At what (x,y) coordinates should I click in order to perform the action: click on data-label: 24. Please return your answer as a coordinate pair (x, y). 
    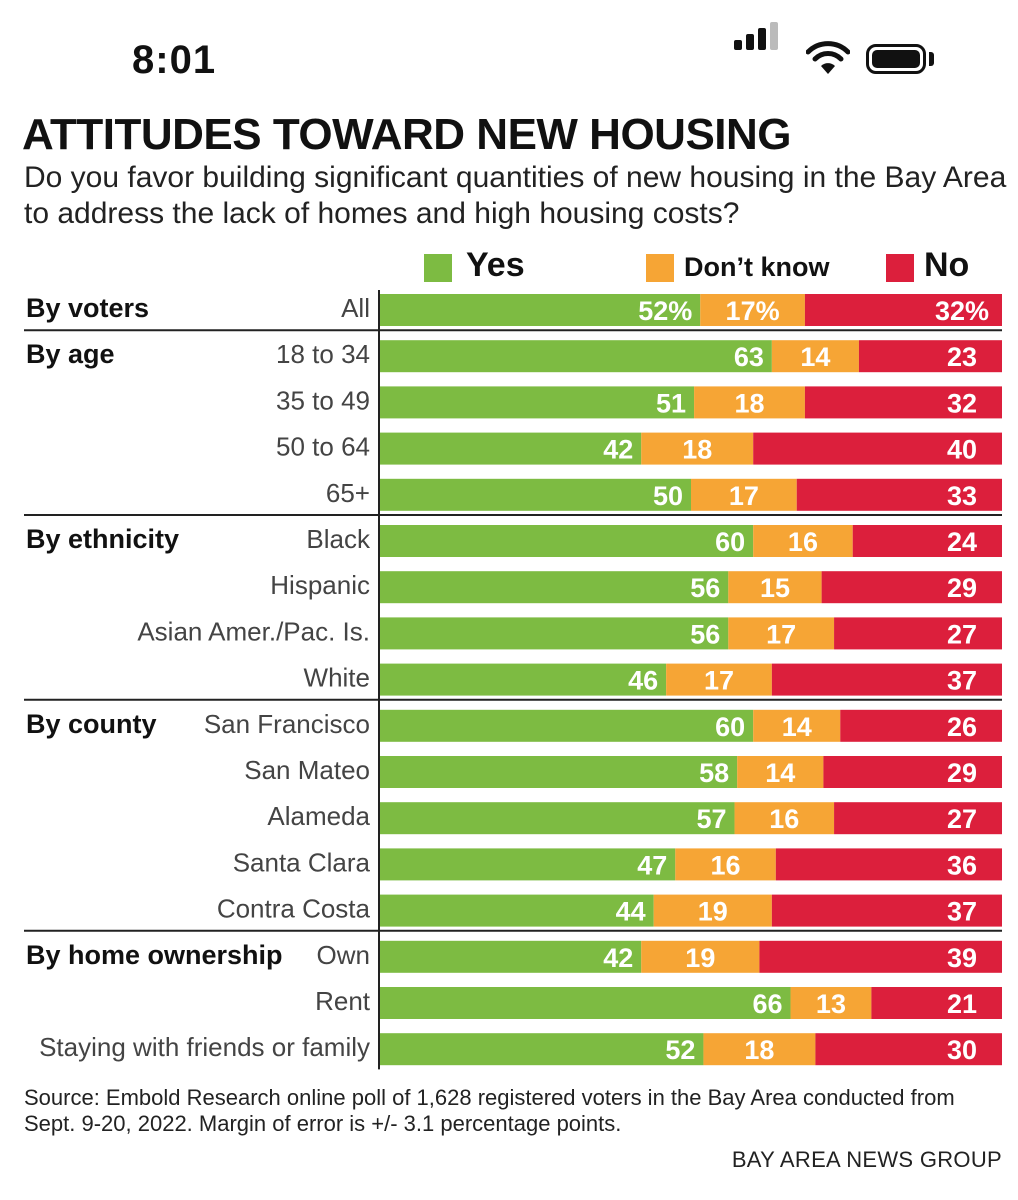
    Looking at the image, I should click on (962, 542).